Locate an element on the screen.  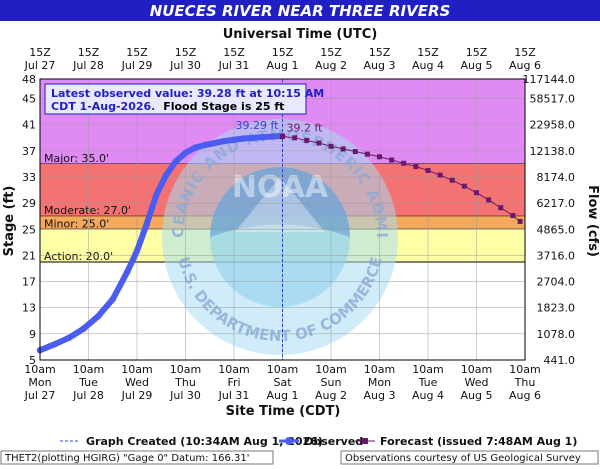
watermark-inner-disc is located at coordinates (280, 237).